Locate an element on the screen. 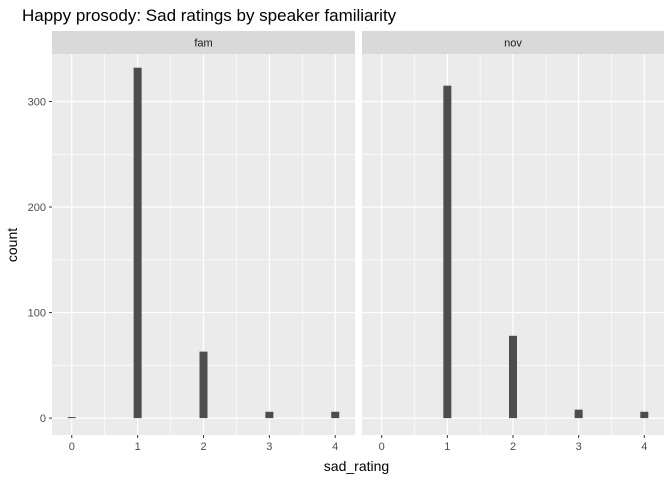  y-tick-label: 200 is located at coordinates (37, 208).